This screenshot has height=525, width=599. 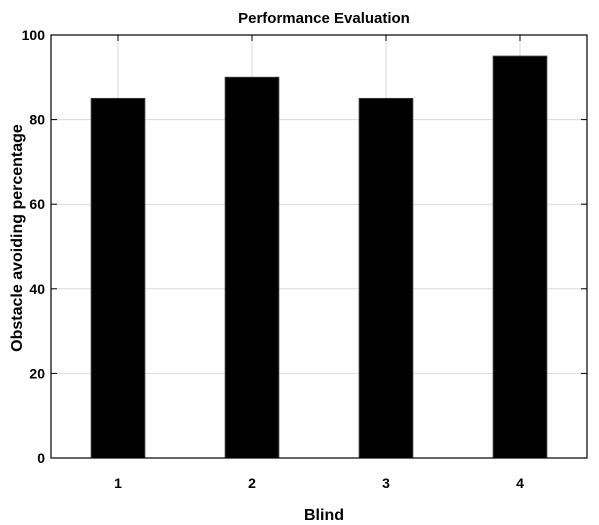 What do you see at coordinates (118, 483) in the screenshot?
I see `x-tick-label: 1` at bounding box center [118, 483].